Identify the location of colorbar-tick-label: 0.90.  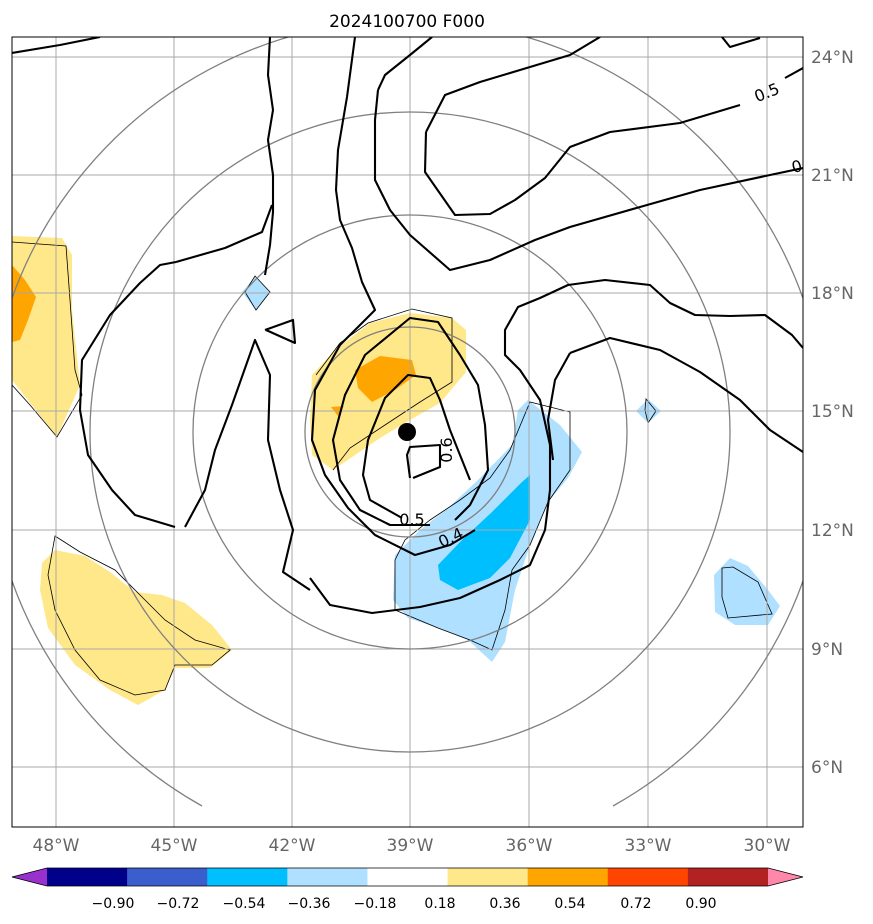
(700, 904).